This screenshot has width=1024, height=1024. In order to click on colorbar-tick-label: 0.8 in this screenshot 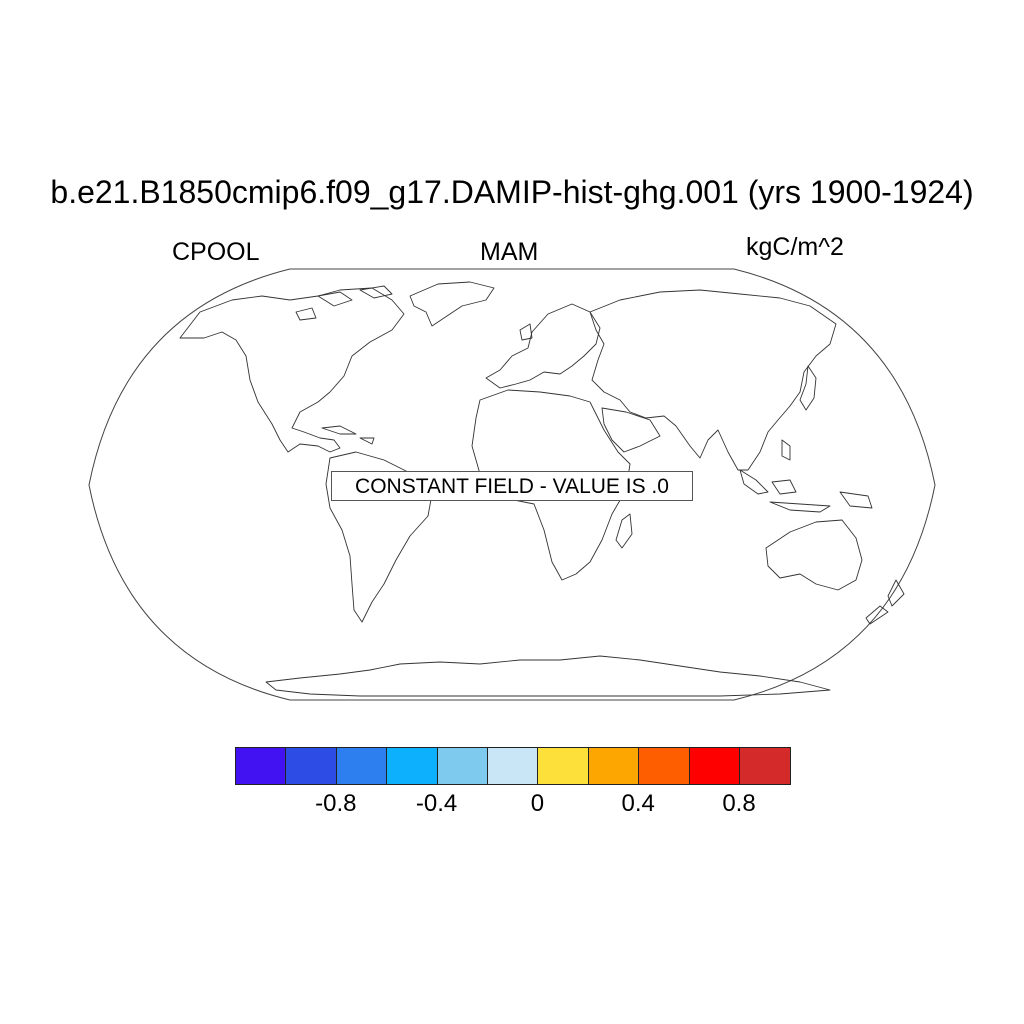, I will do `click(739, 803)`.